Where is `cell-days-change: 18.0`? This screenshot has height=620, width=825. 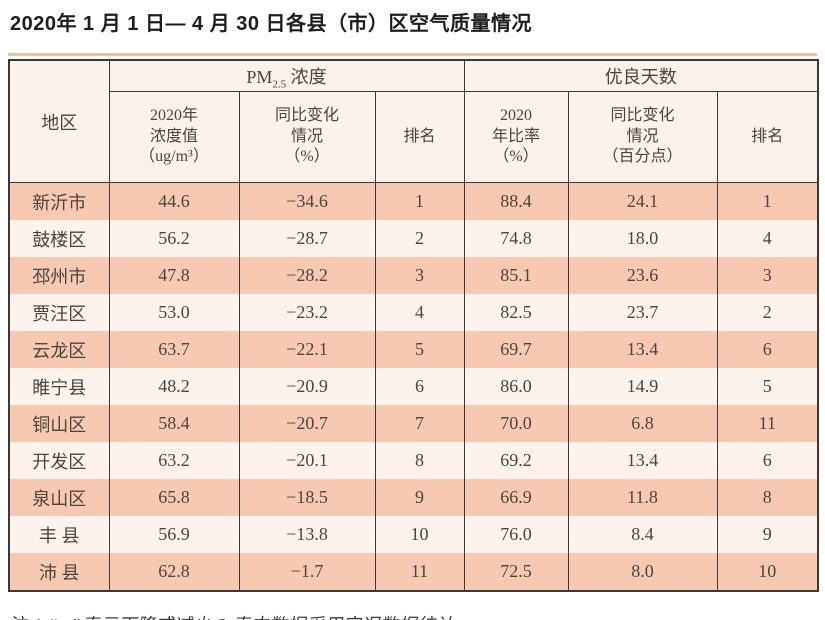
cell-days-change: 18.0 is located at coordinates (642, 238).